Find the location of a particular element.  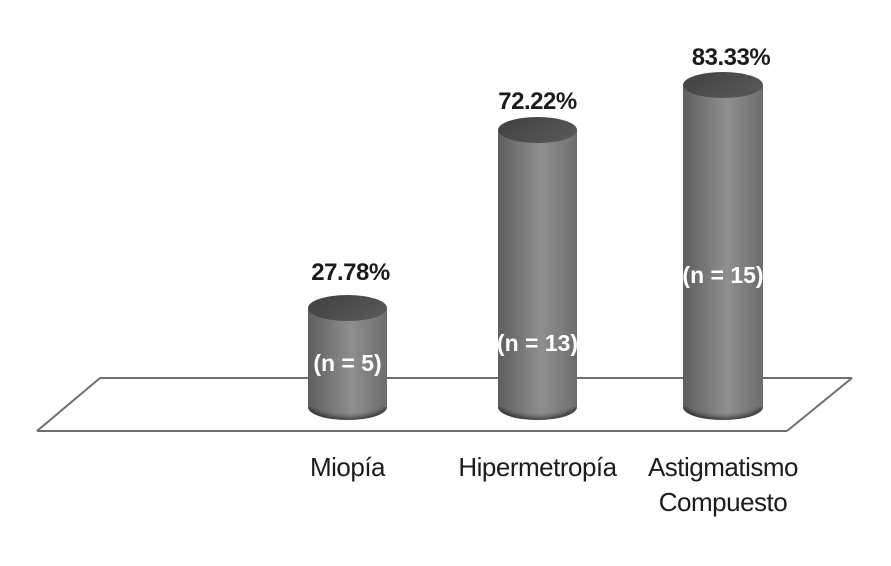

value-label: 72.22% is located at coordinates (537, 101).